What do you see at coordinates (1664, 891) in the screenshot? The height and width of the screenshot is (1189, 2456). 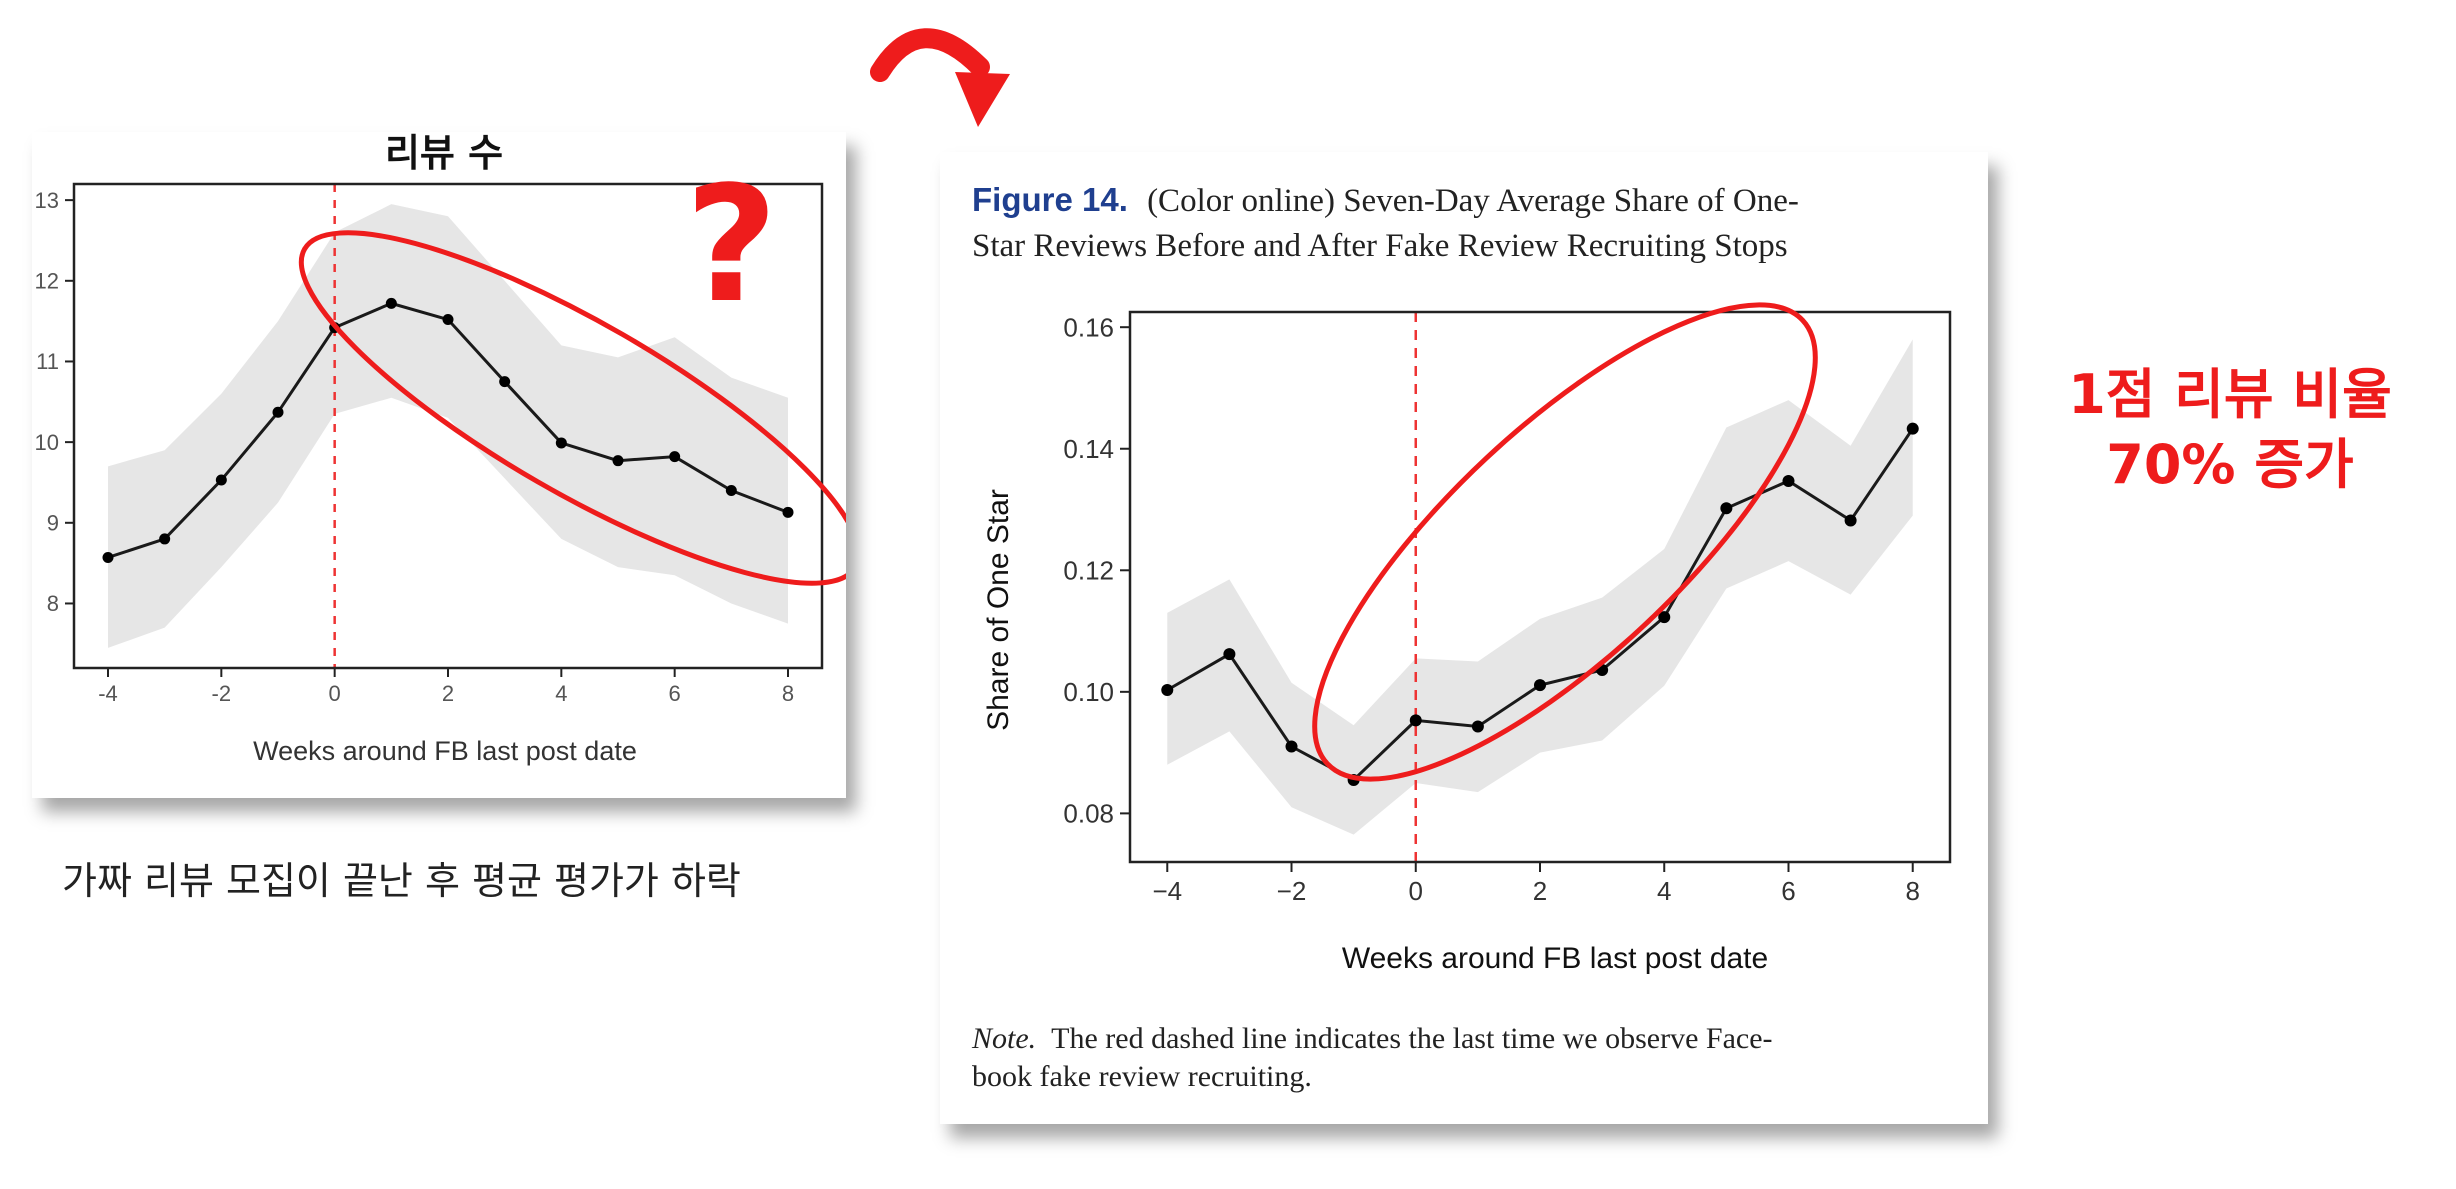 I see `right-x-tick-label: 4` at bounding box center [1664, 891].